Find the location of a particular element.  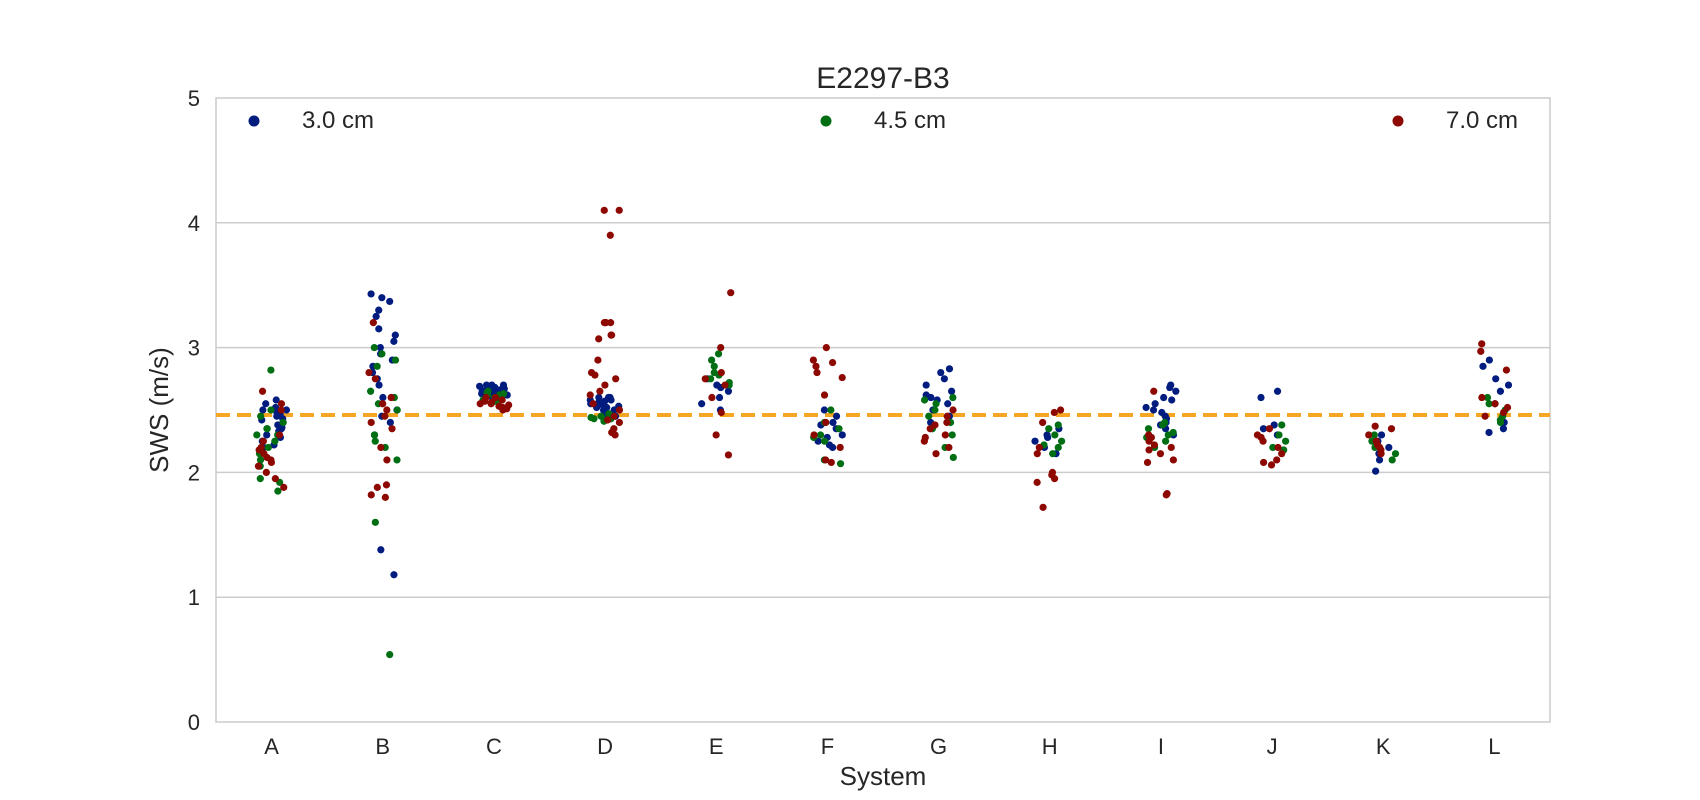

x-tick-label: G is located at coordinates (938, 746).